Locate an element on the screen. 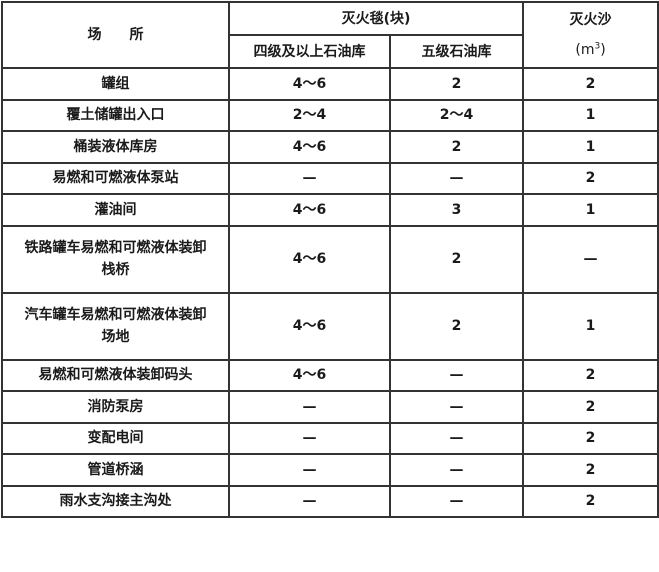 This screenshot has height=572, width=659. cell-place: 桶装液体库房 is located at coordinates (115, 147).